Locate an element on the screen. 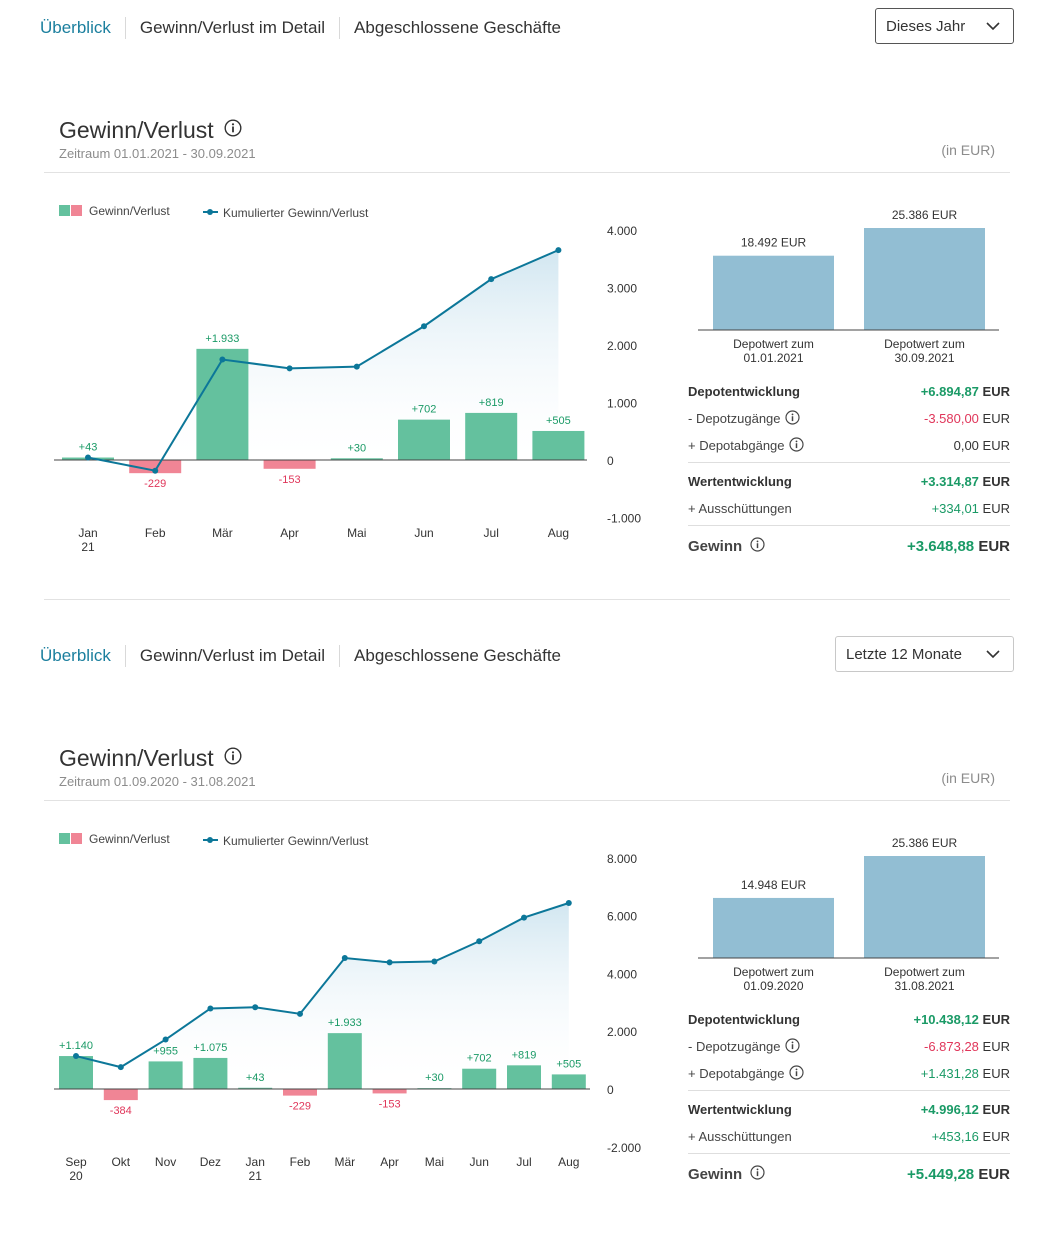 The width and height of the screenshot is (1038, 1256). depot-value-label: 18.492 EUR is located at coordinates (774, 243).